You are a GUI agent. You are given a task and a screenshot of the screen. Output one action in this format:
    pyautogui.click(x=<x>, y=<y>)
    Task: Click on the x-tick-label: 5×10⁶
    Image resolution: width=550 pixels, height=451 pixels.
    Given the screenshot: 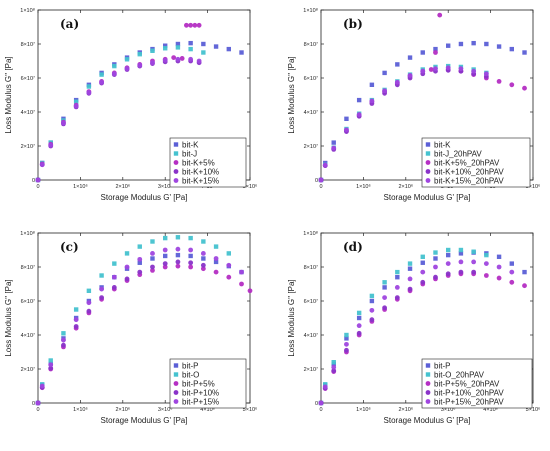 What is the action you would take?
    pyautogui.click(x=250, y=409)
    